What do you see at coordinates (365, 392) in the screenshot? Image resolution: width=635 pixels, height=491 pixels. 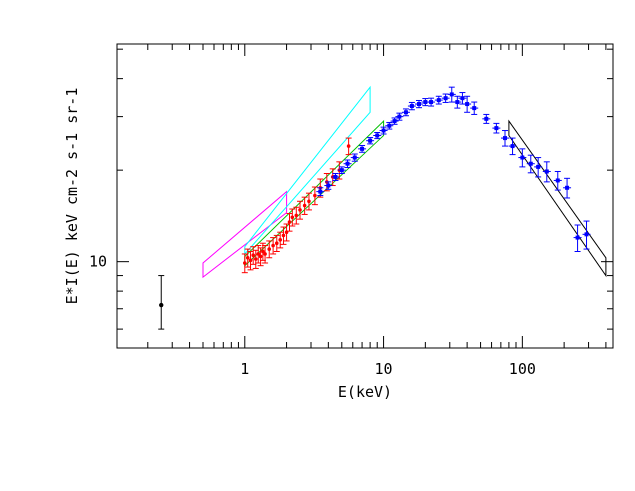 I see `x-axis-title: E(keV)` at bounding box center [365, 392].